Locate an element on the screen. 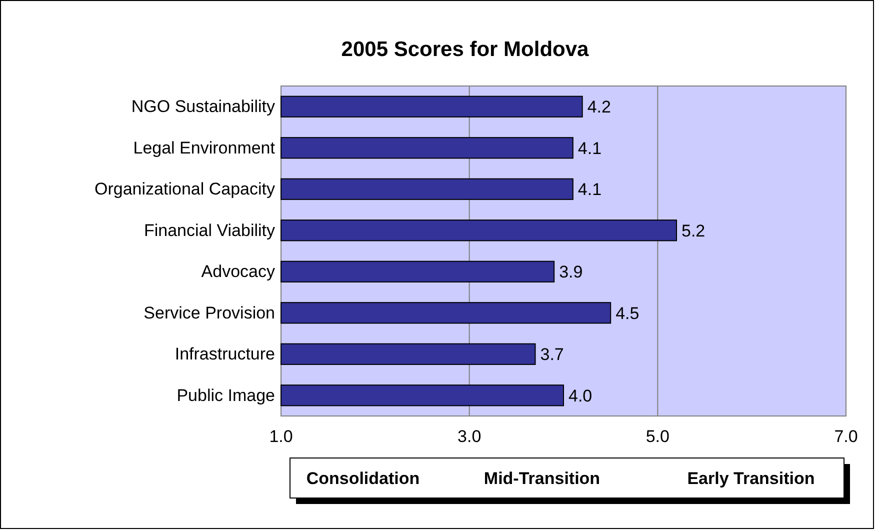 The height and width of the screenshot is (531, 875). chart-title: 2005 Scores for Moldova is located at coordinates (465, 49).